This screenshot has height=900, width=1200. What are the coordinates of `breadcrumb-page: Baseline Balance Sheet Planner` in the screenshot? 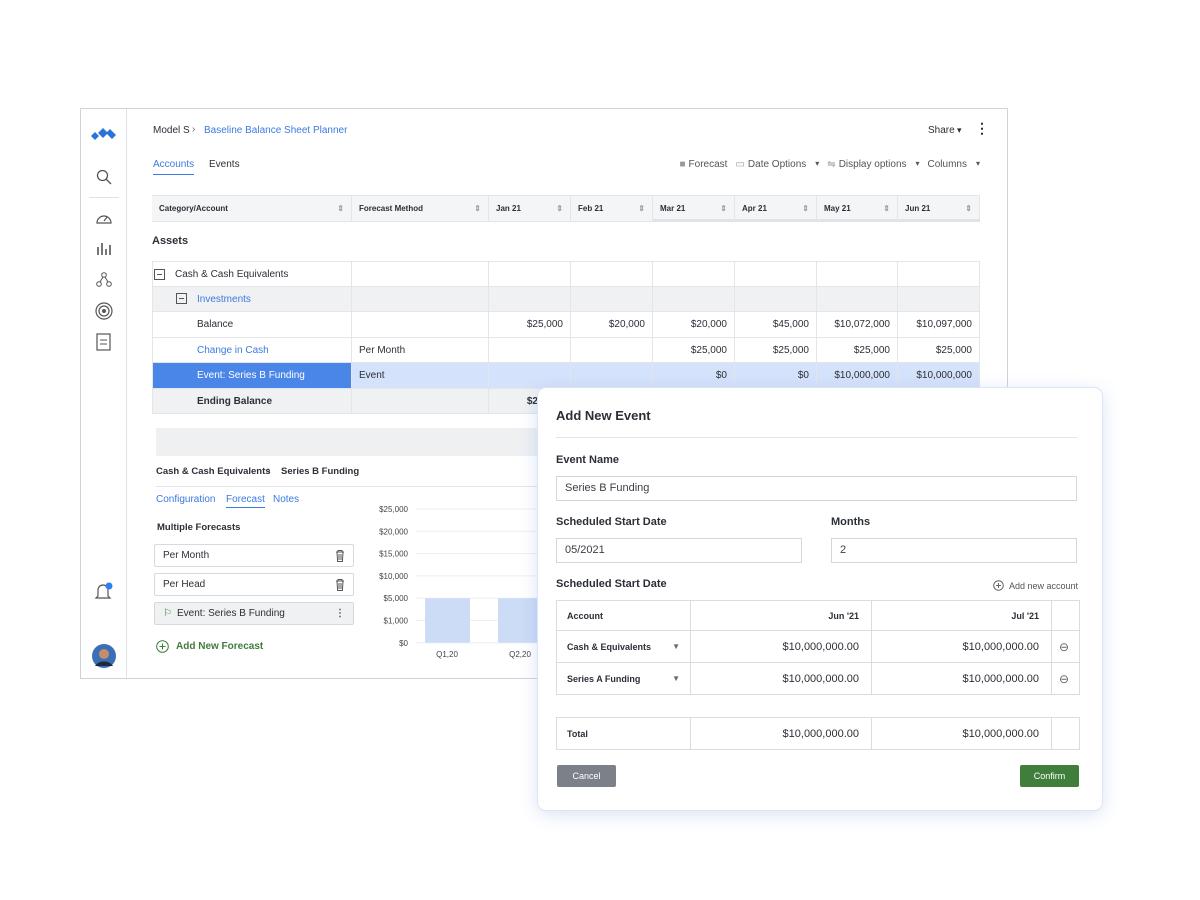 It's located at (276, 130).